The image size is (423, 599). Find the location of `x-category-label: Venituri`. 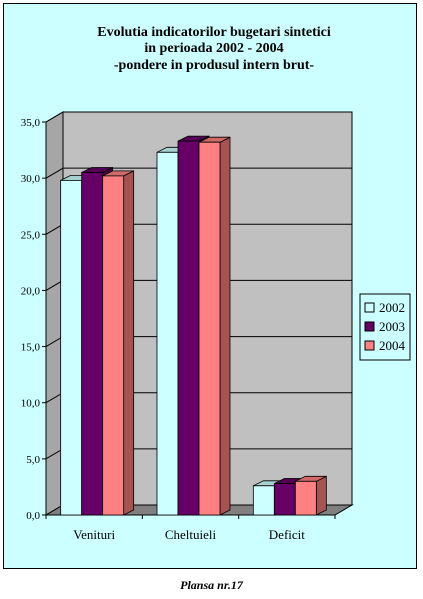

x-category-label: Venituri is located at coordinates (94, 534).